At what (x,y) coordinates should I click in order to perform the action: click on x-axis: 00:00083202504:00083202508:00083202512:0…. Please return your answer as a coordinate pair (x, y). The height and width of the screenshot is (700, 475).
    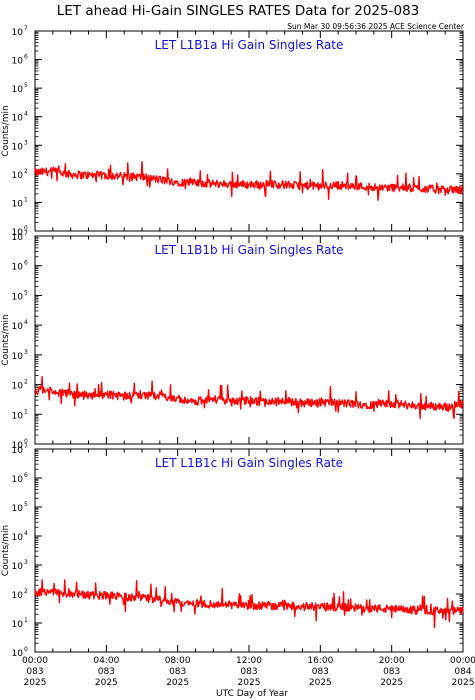
    Looking at the image, I should click on (248, 672).